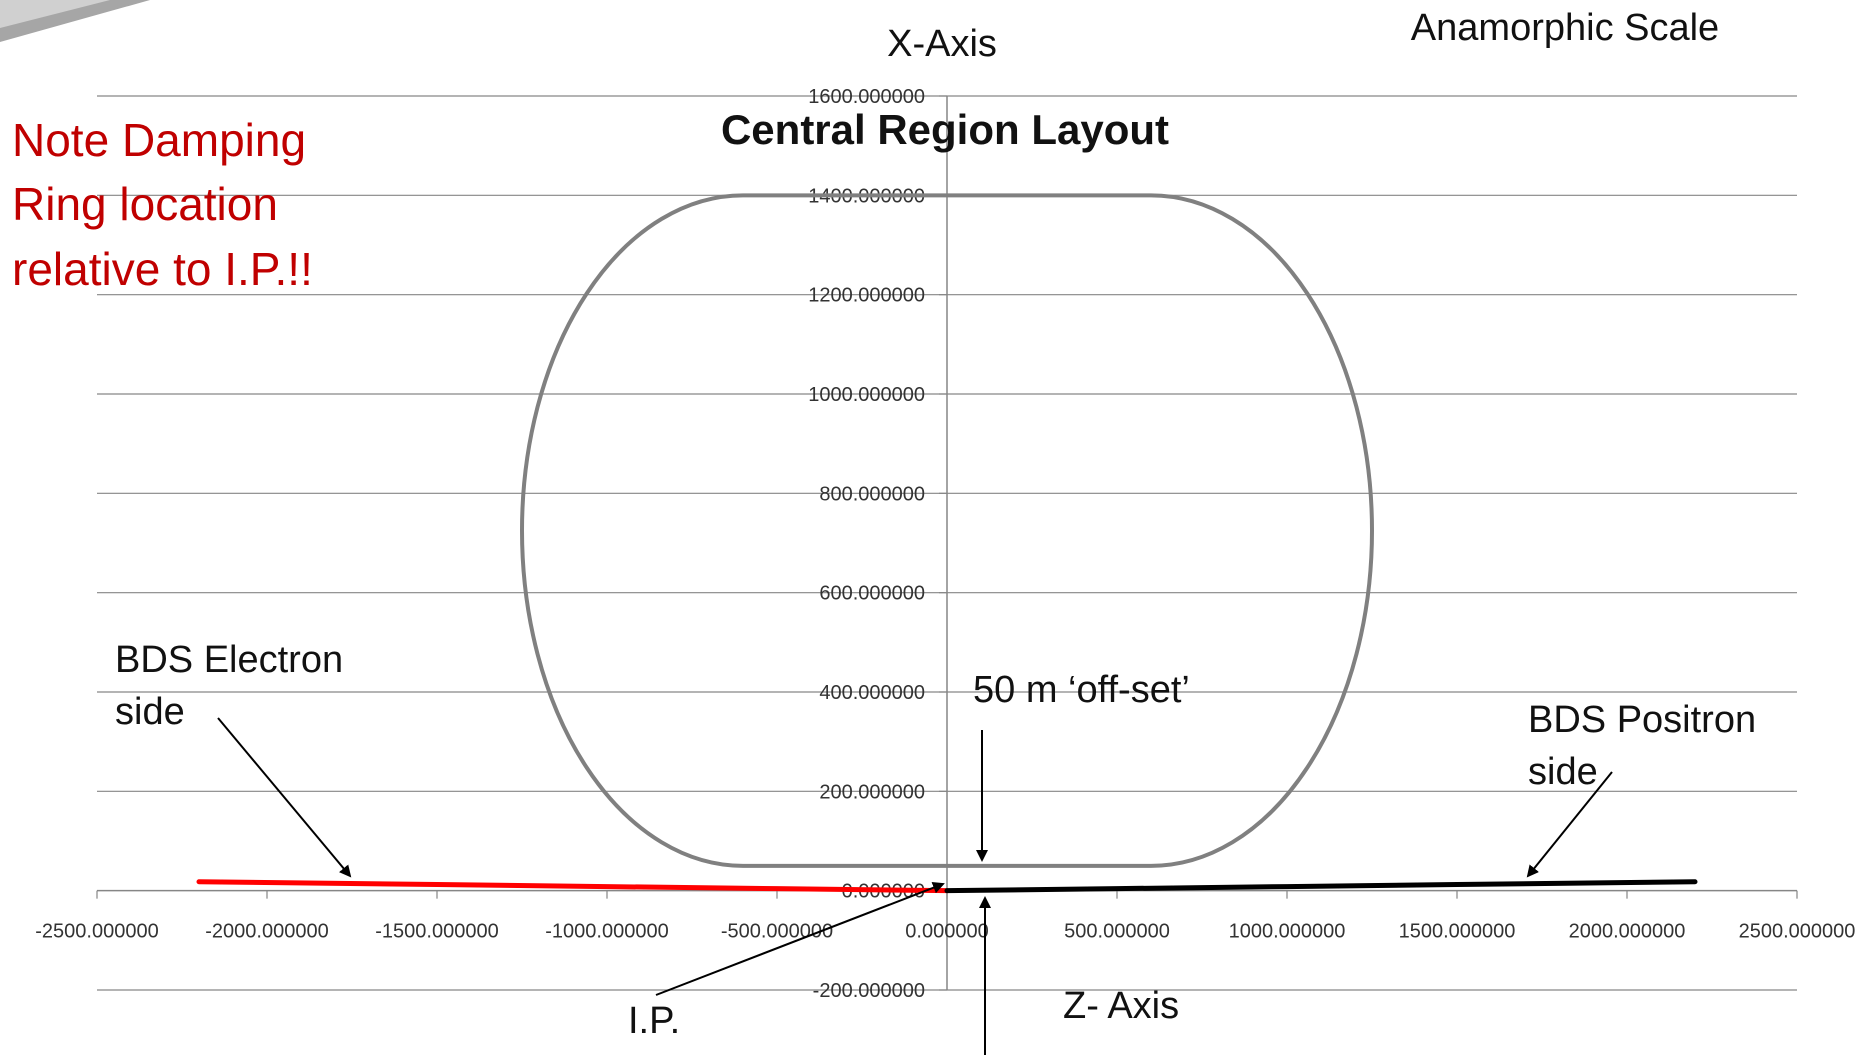 The height and width of the screenshot is (1055, 1868). Describe the element at coordinates (872, 494) in the screenshot. I see `y-tick-label-5: 800.000000` at that location.